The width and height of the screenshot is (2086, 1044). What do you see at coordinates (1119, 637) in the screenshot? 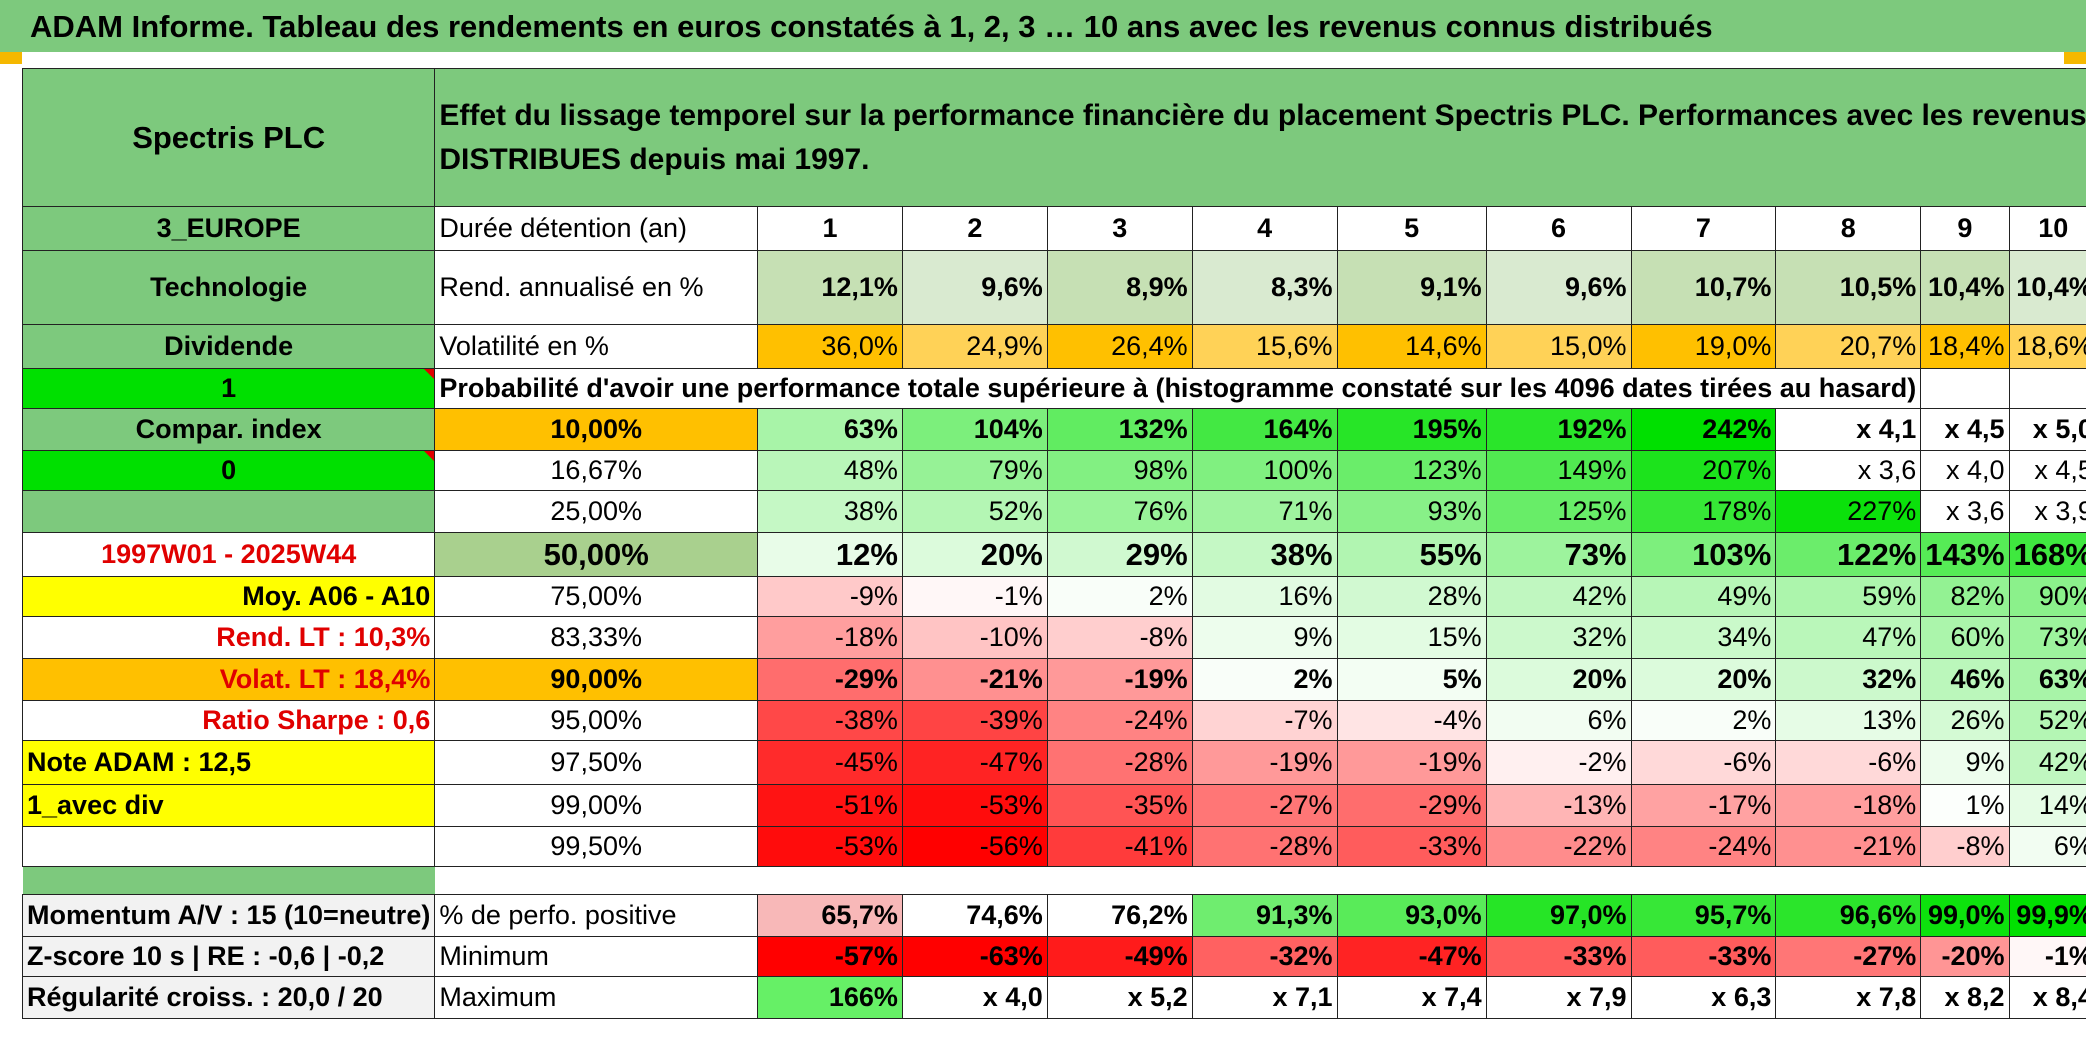
I see `proba-value: -8%` at bounding box center [1119, 637].